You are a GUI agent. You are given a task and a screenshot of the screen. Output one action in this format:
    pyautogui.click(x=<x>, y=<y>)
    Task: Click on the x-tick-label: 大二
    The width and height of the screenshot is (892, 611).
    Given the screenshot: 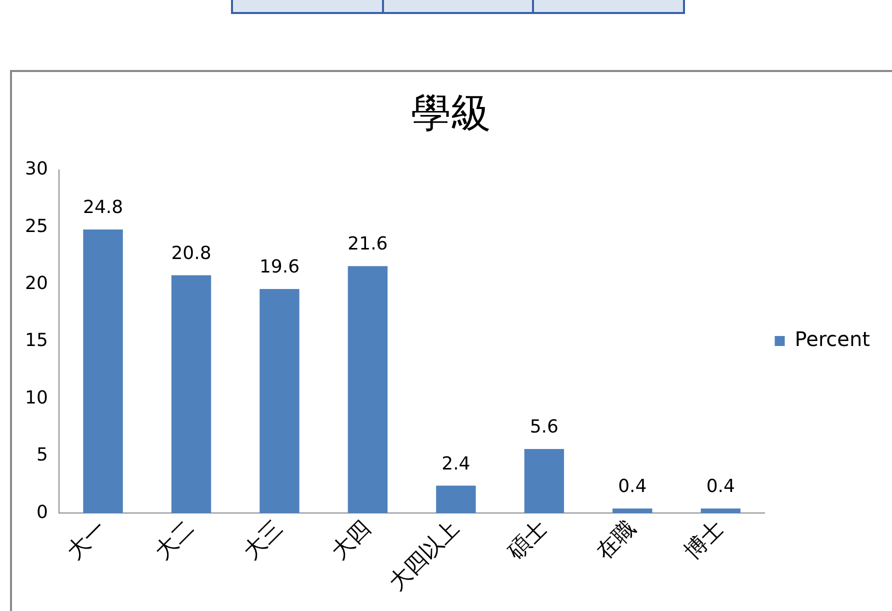 What is the action you would take?
    pyautogui.click(x=175, y=540)
    